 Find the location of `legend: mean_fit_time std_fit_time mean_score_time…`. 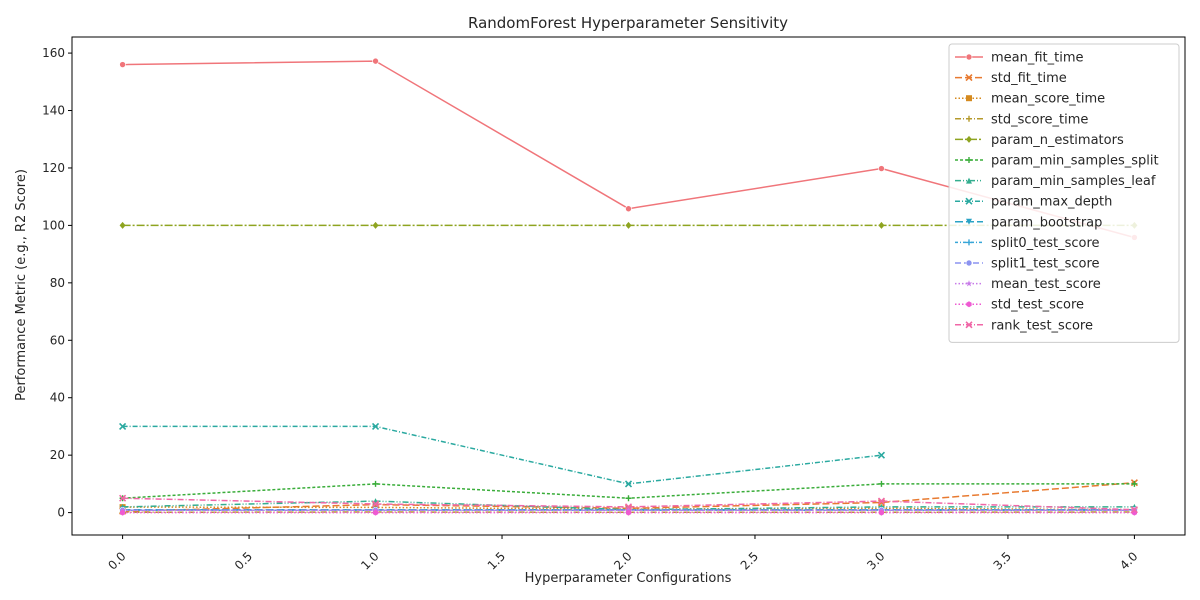

legend: mean_fit_time std_fit_time mean_score_time… is located at coordinates (1064, 193).